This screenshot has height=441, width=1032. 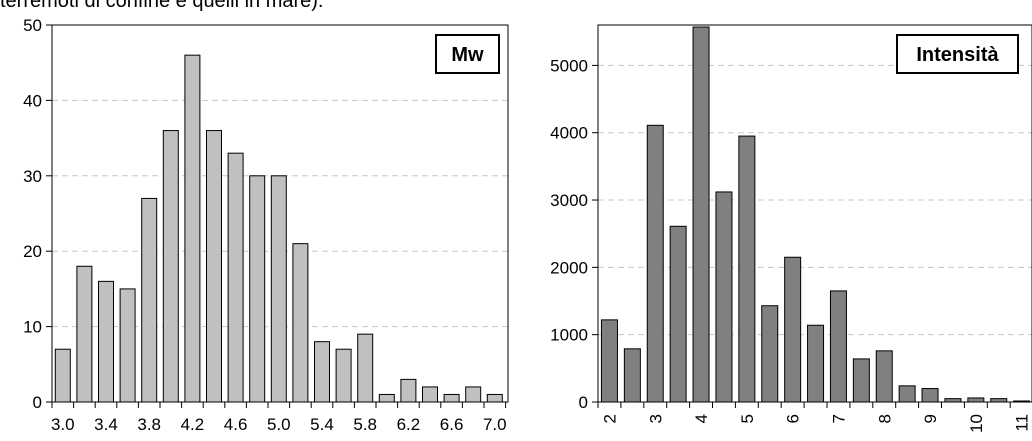 What do you see at coordinates (37, 402) in the screenshot?
I see `mw-ytick-label: 0` at bounding box center [37, 402].